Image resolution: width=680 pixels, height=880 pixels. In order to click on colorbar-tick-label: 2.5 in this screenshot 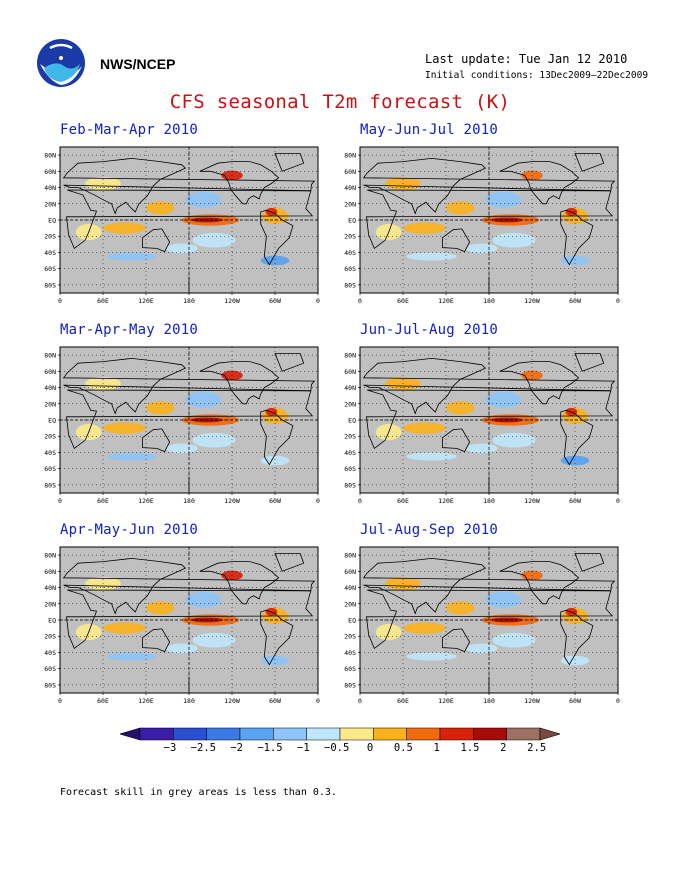, I will do `click(536, 748)`.